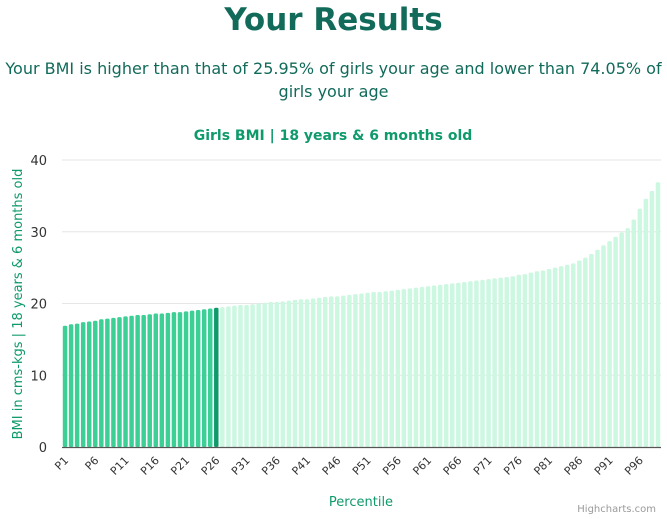 This screenshot has width=667, height=519. Describe the element at coordinates (452, 365) in the screenshot. I see `bar-p65` at that location.